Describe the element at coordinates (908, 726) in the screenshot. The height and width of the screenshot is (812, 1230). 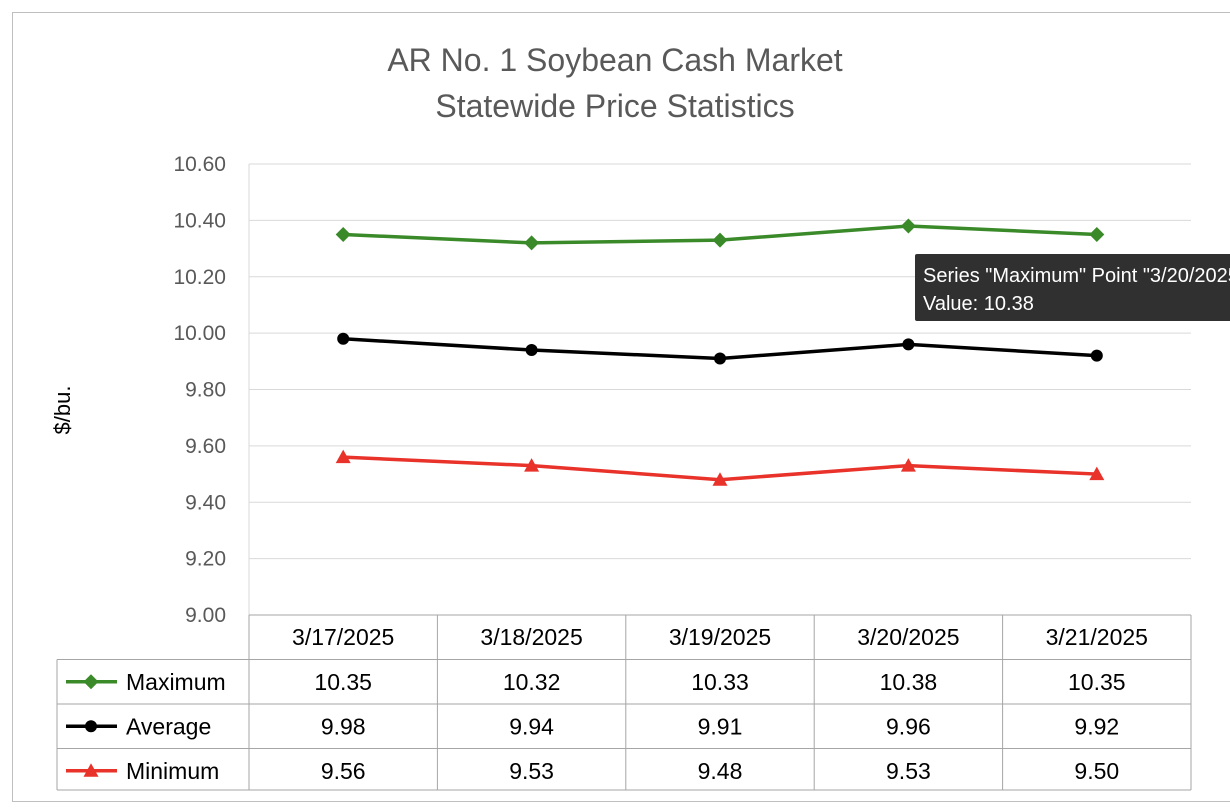
I see `data-label: 9.96` at that location.